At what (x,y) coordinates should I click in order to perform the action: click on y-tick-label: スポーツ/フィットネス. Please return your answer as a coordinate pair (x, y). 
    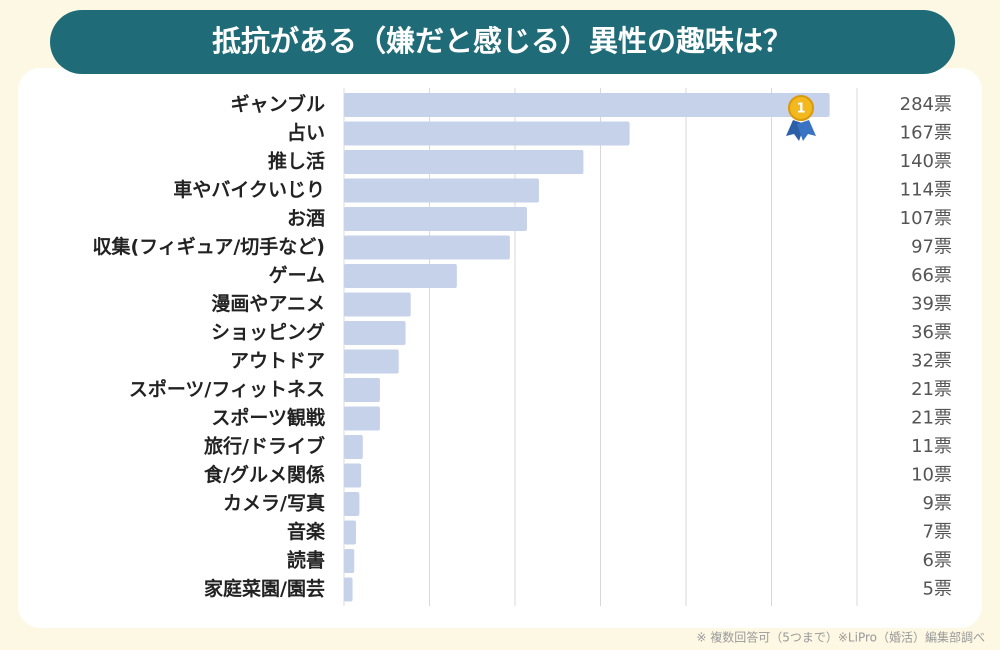
    Looking at the image, I should click on (227, 389).